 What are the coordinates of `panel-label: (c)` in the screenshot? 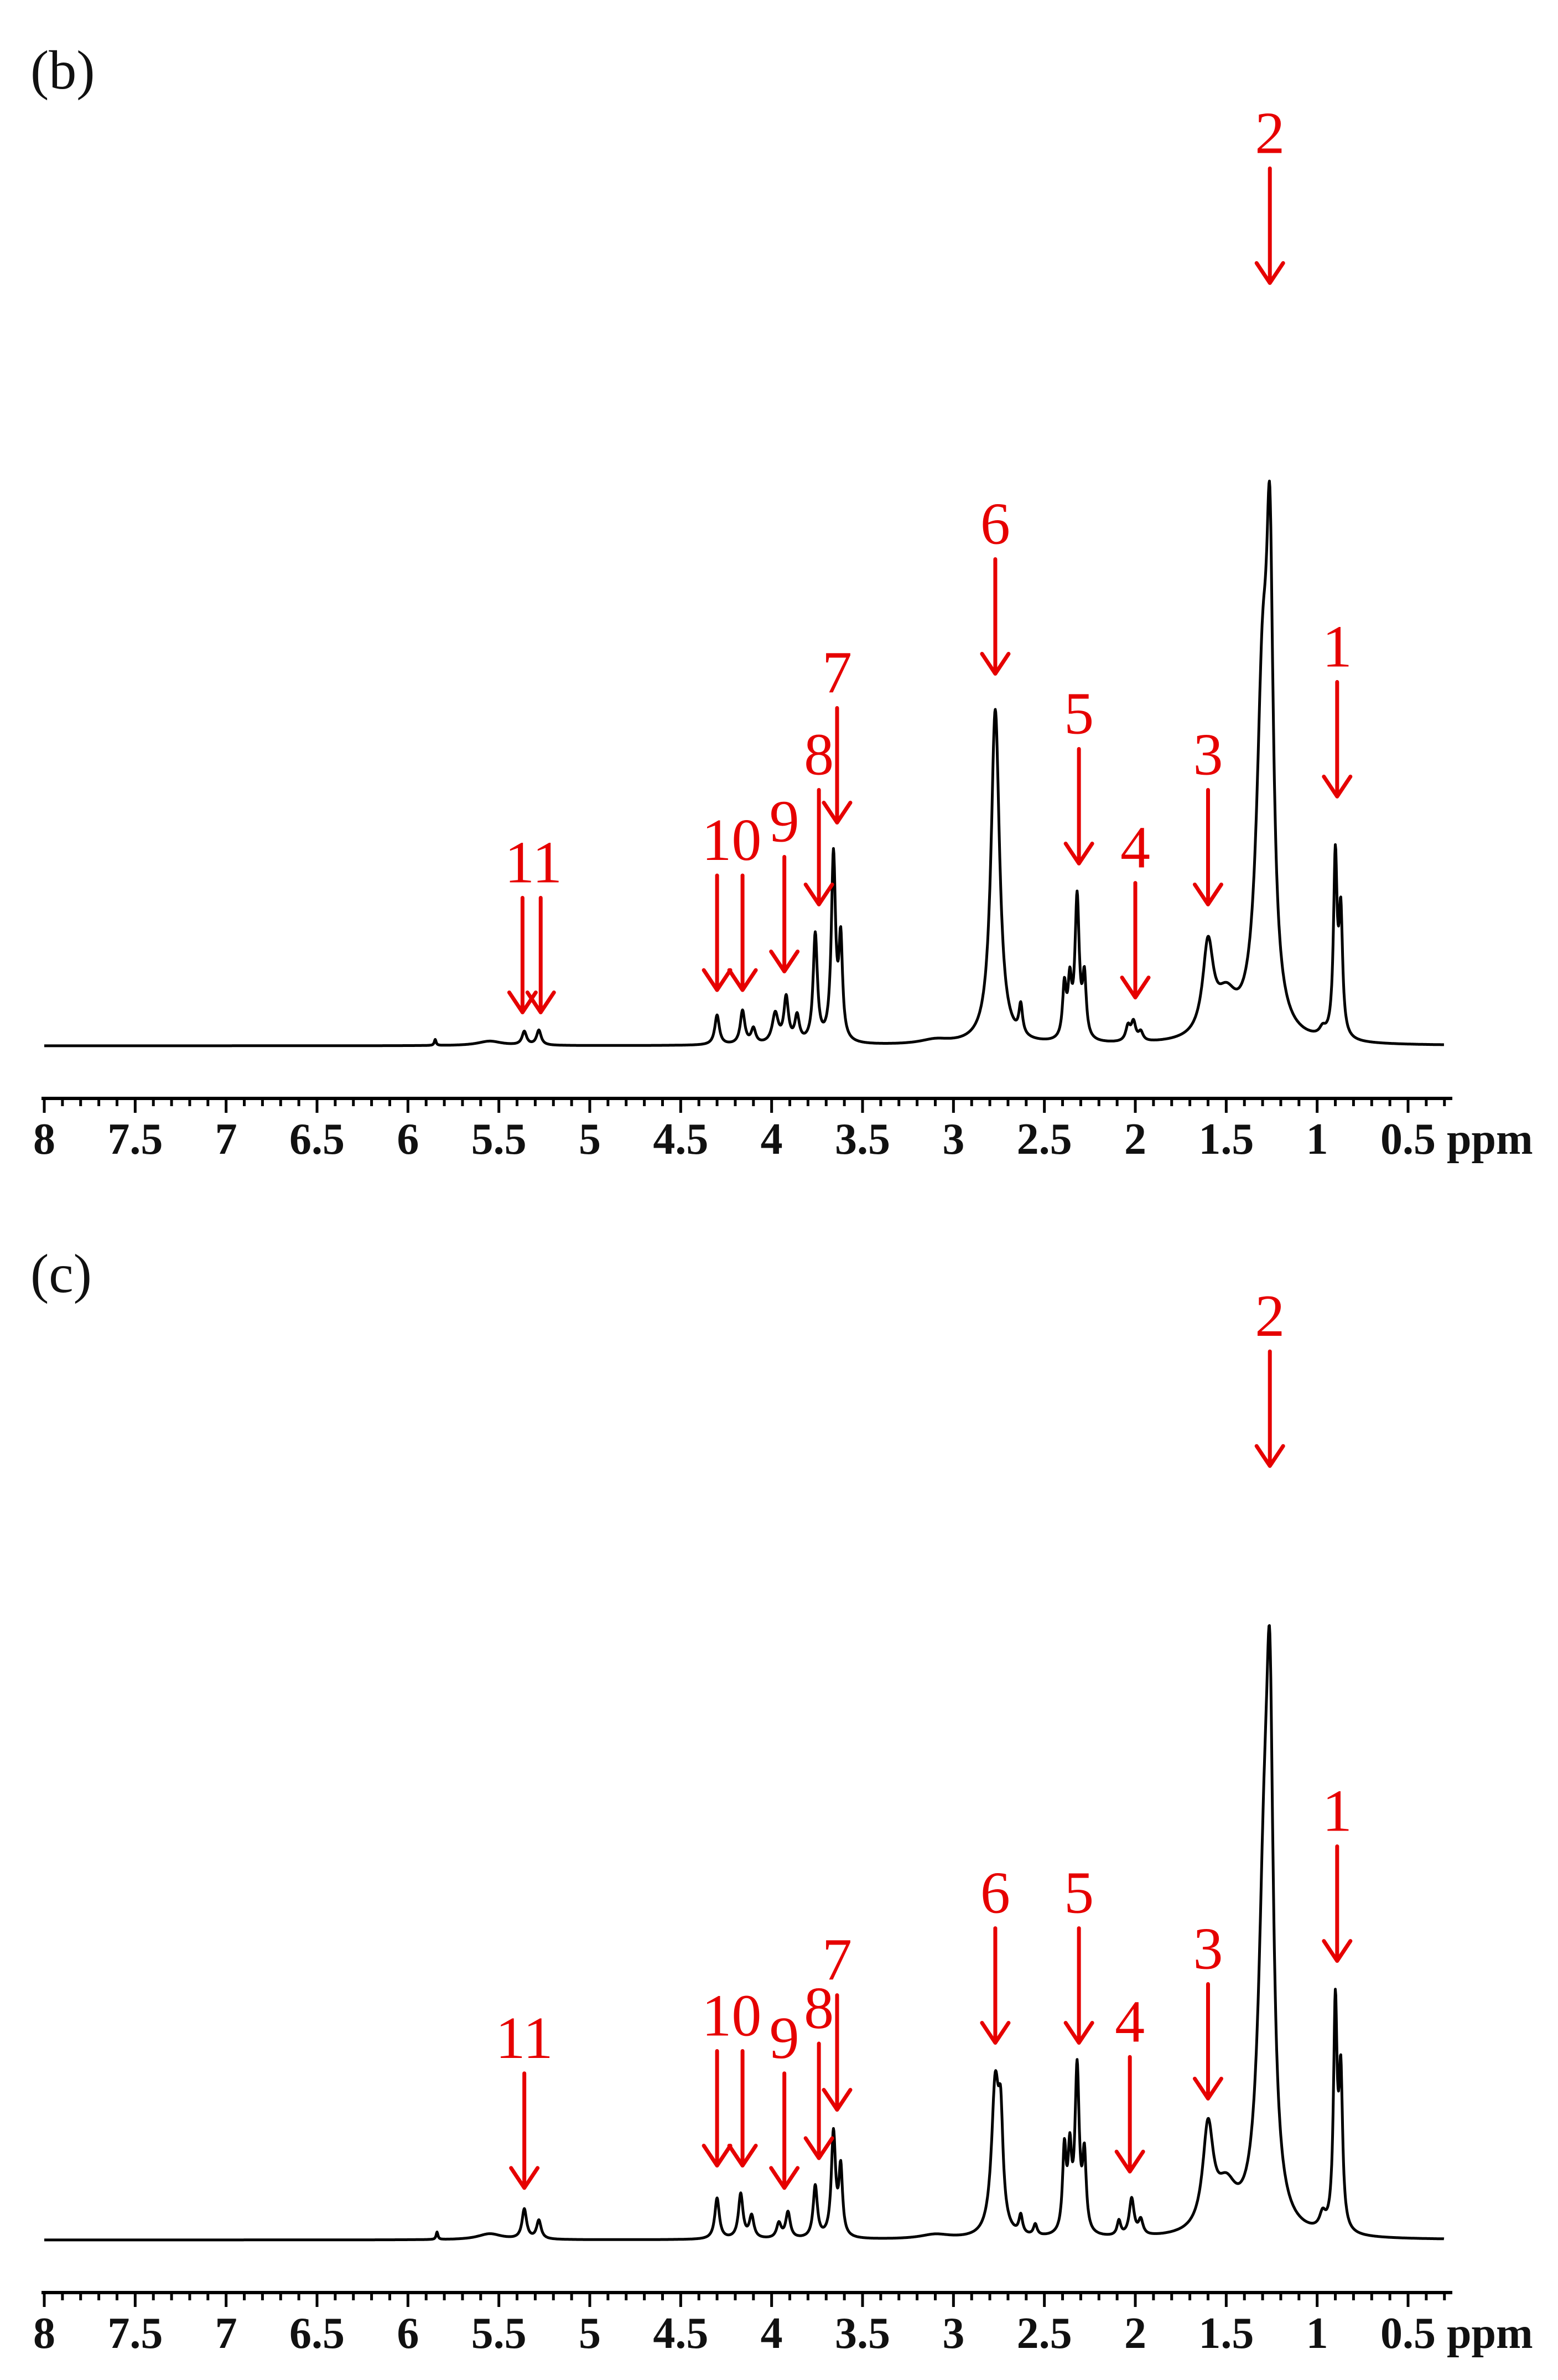 It's located at (61, 1274).